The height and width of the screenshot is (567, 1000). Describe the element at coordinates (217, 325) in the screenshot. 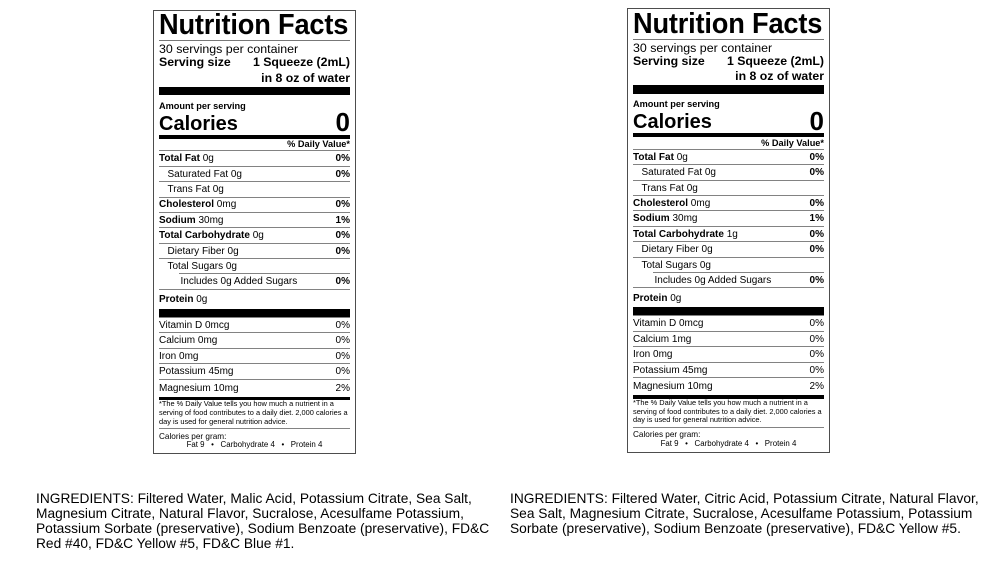

I see `vitamin-amount: 0mcg` at that location.